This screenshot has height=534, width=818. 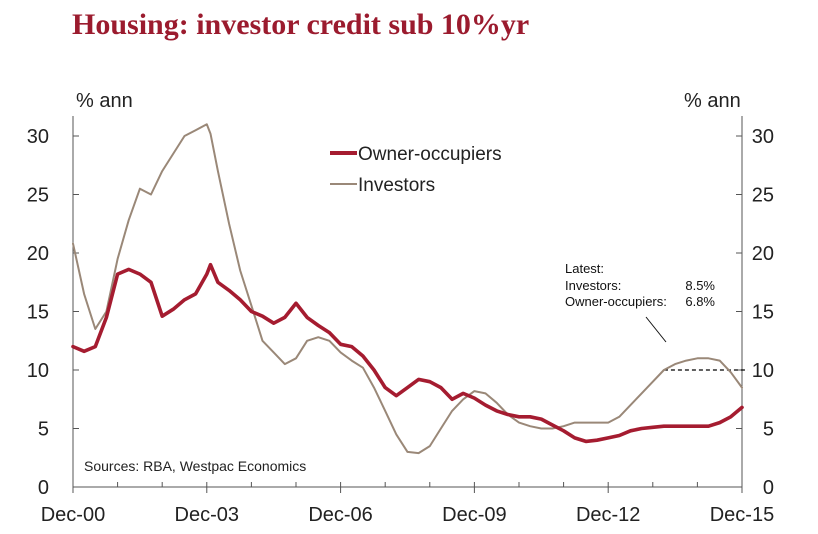 What do you see at coordinates (416, 170) in the screenshot?
I see `legend: Owner-occupiers Investors` at bounding box center [416, 170].